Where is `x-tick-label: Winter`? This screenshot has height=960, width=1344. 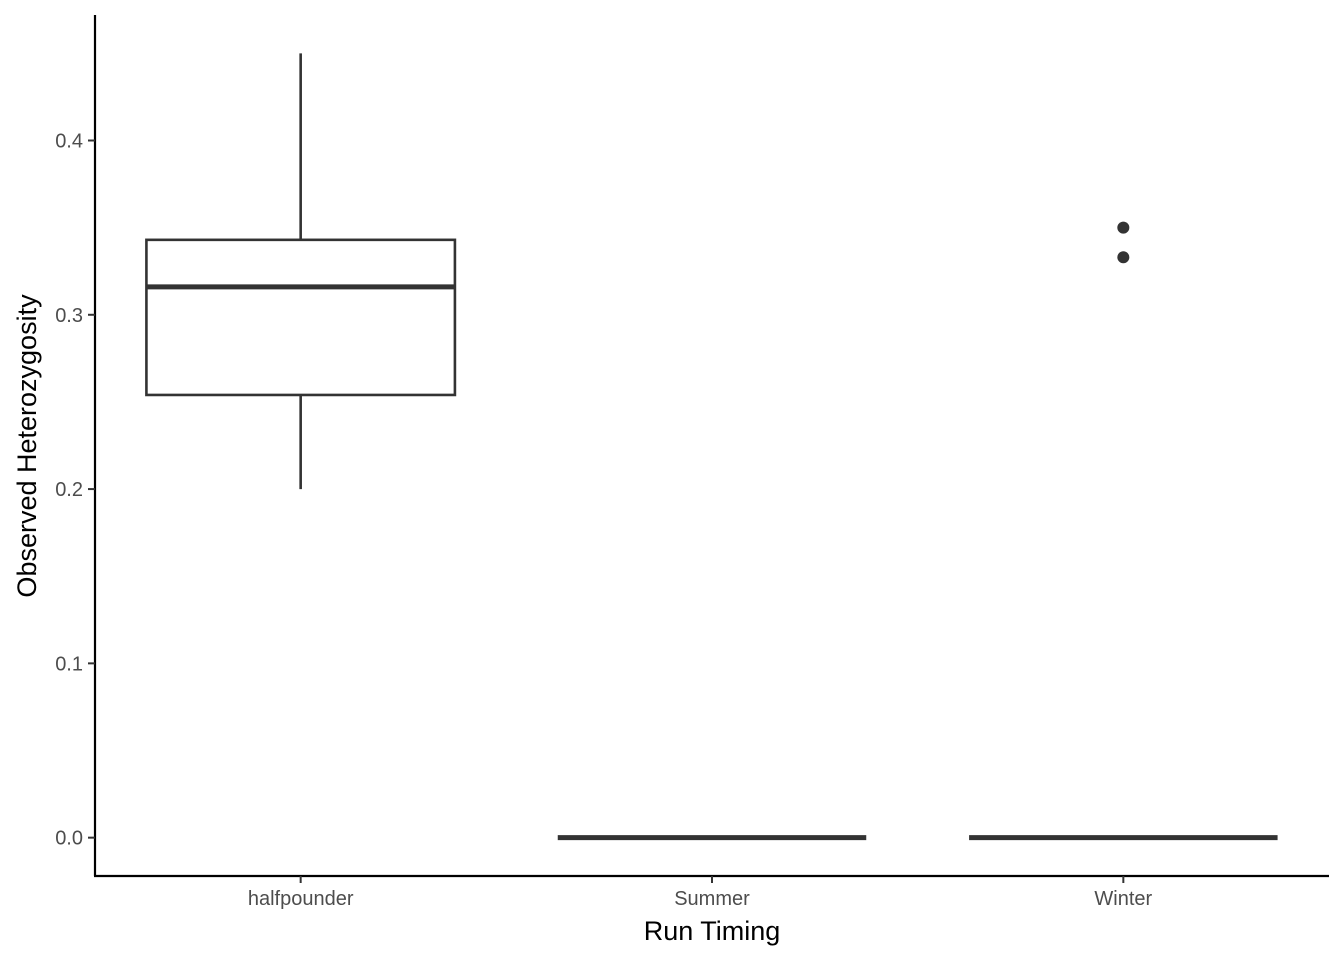 x-tick-label: Winter is located at coordinates (1123, 899).